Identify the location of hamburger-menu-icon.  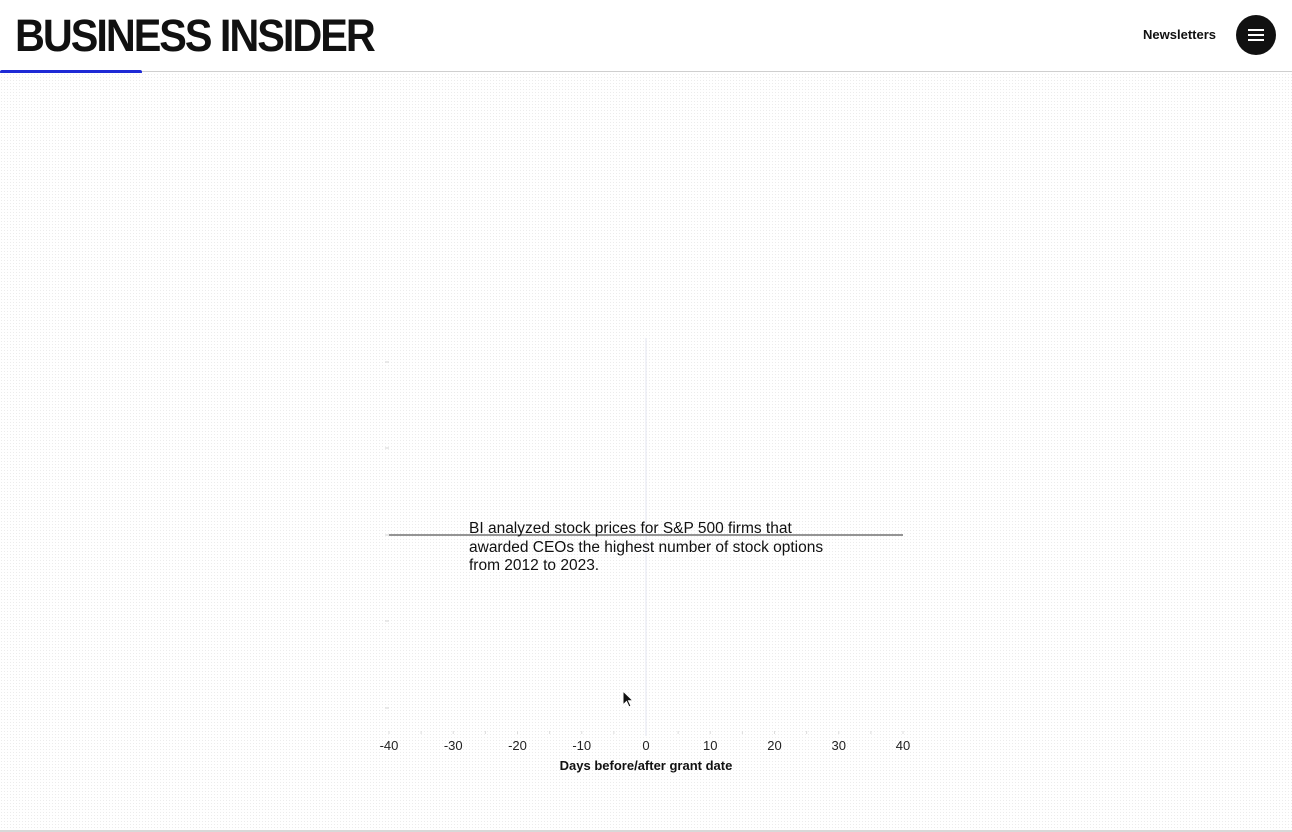
(1256, 30).